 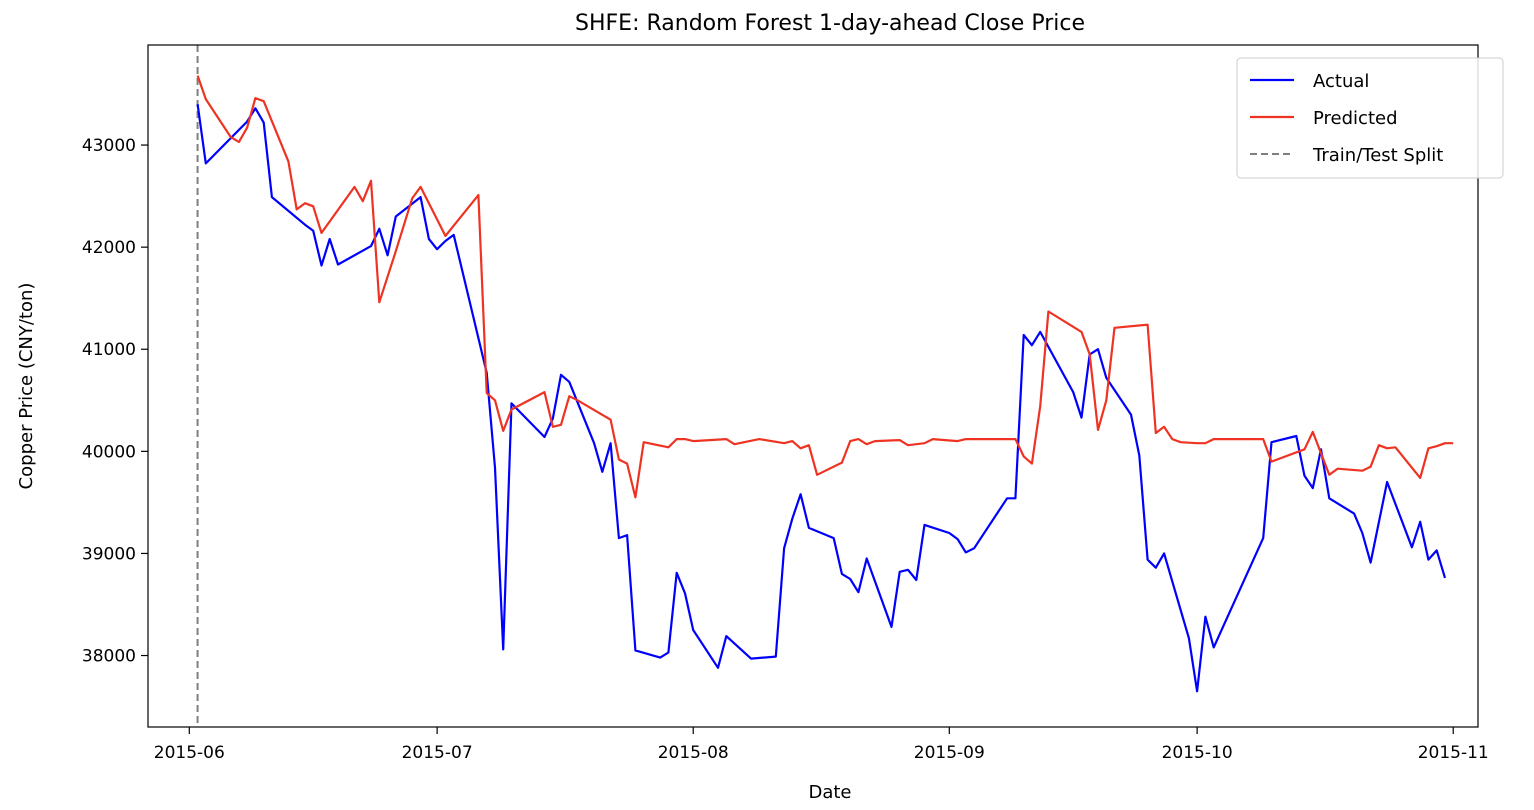 I want to click on x-tick-label: 2015-10, so click(x=1197, y=753).